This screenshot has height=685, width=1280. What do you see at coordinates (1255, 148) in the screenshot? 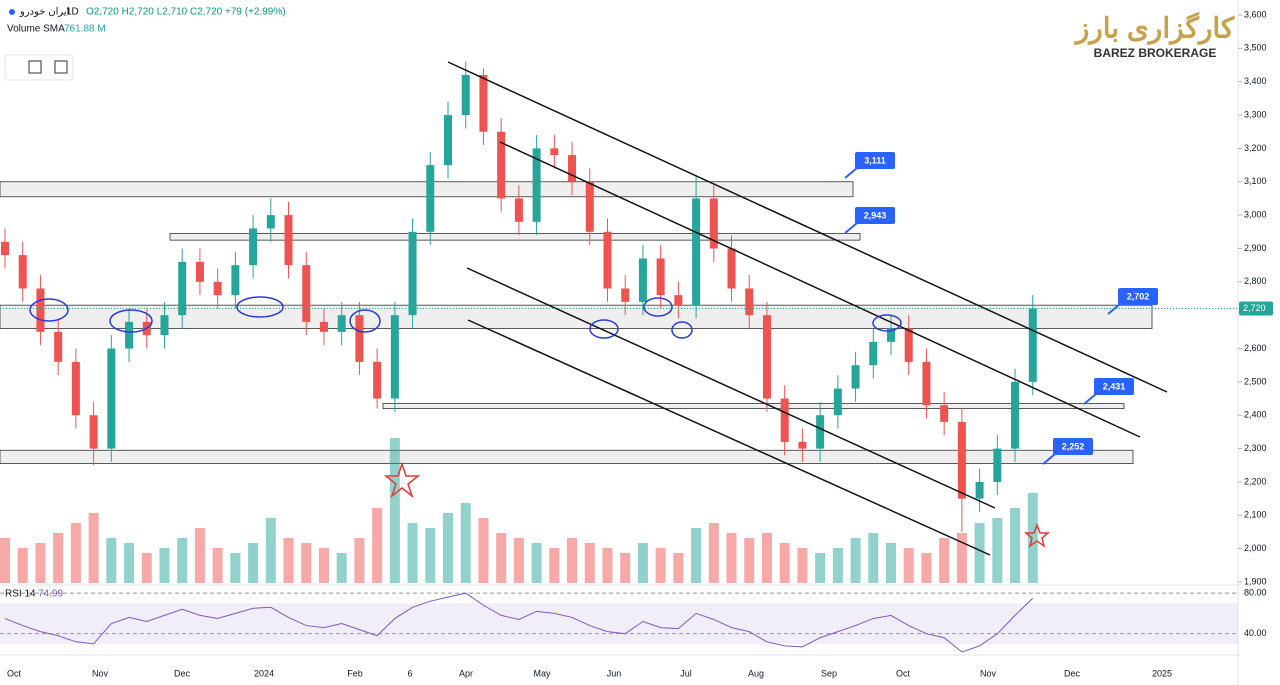
I see `y-tick-label: 3,200` at bounding box center [1255, 148].